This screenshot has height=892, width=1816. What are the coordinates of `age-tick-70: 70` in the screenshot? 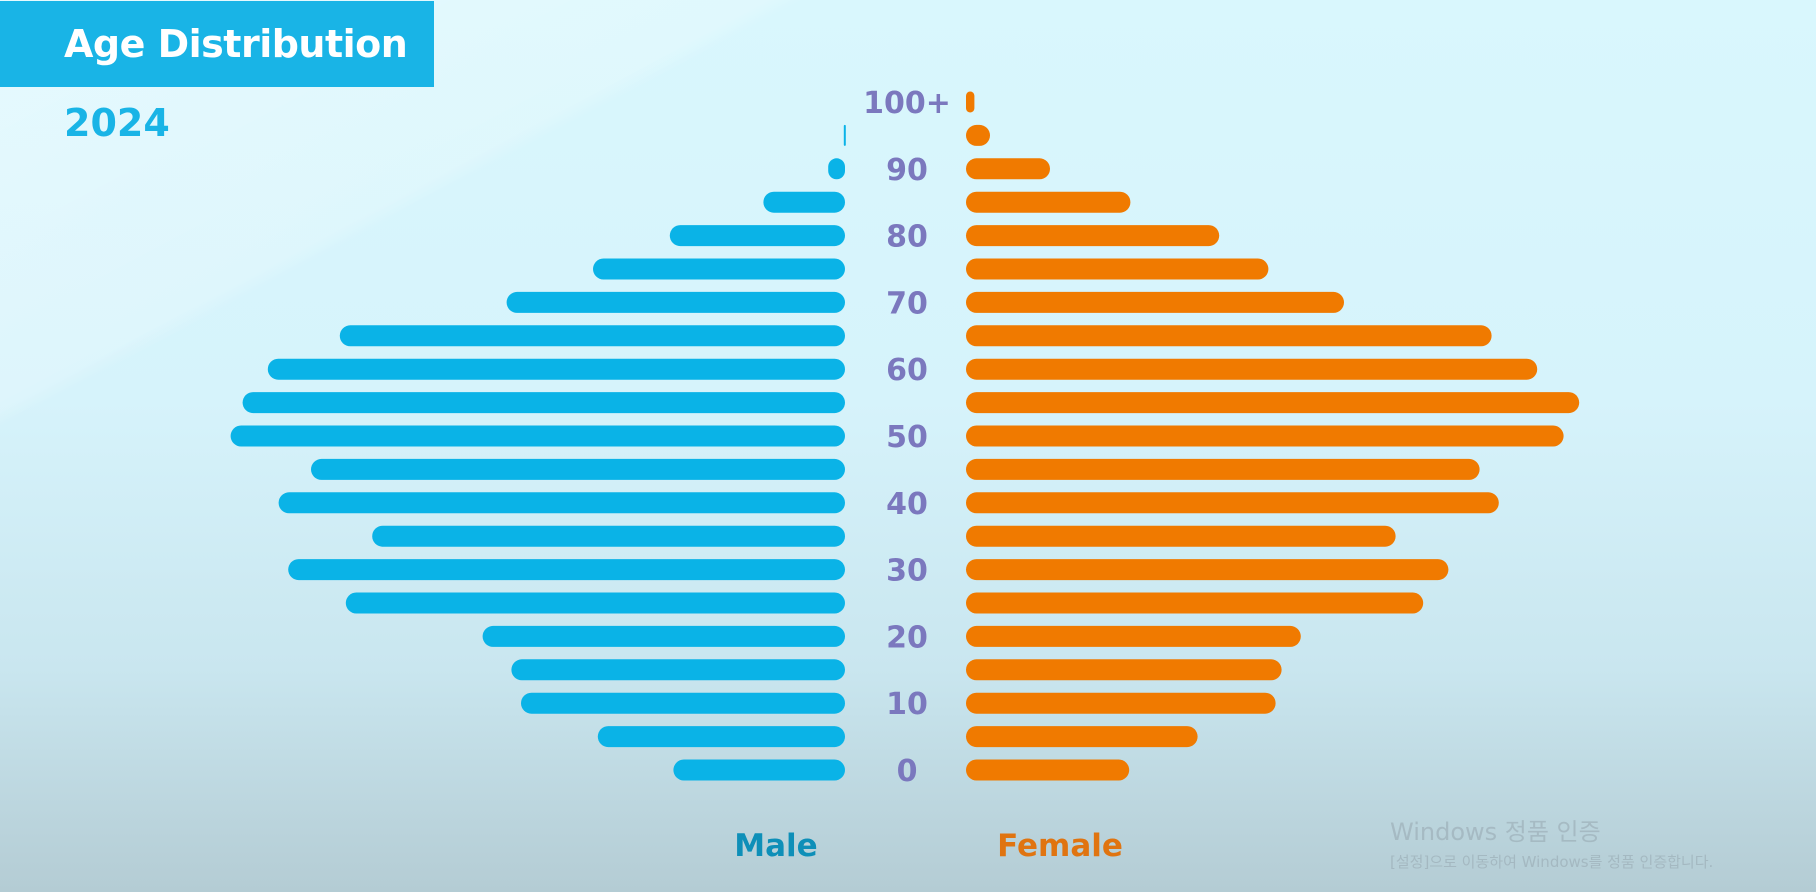 It's located at (907, 303).